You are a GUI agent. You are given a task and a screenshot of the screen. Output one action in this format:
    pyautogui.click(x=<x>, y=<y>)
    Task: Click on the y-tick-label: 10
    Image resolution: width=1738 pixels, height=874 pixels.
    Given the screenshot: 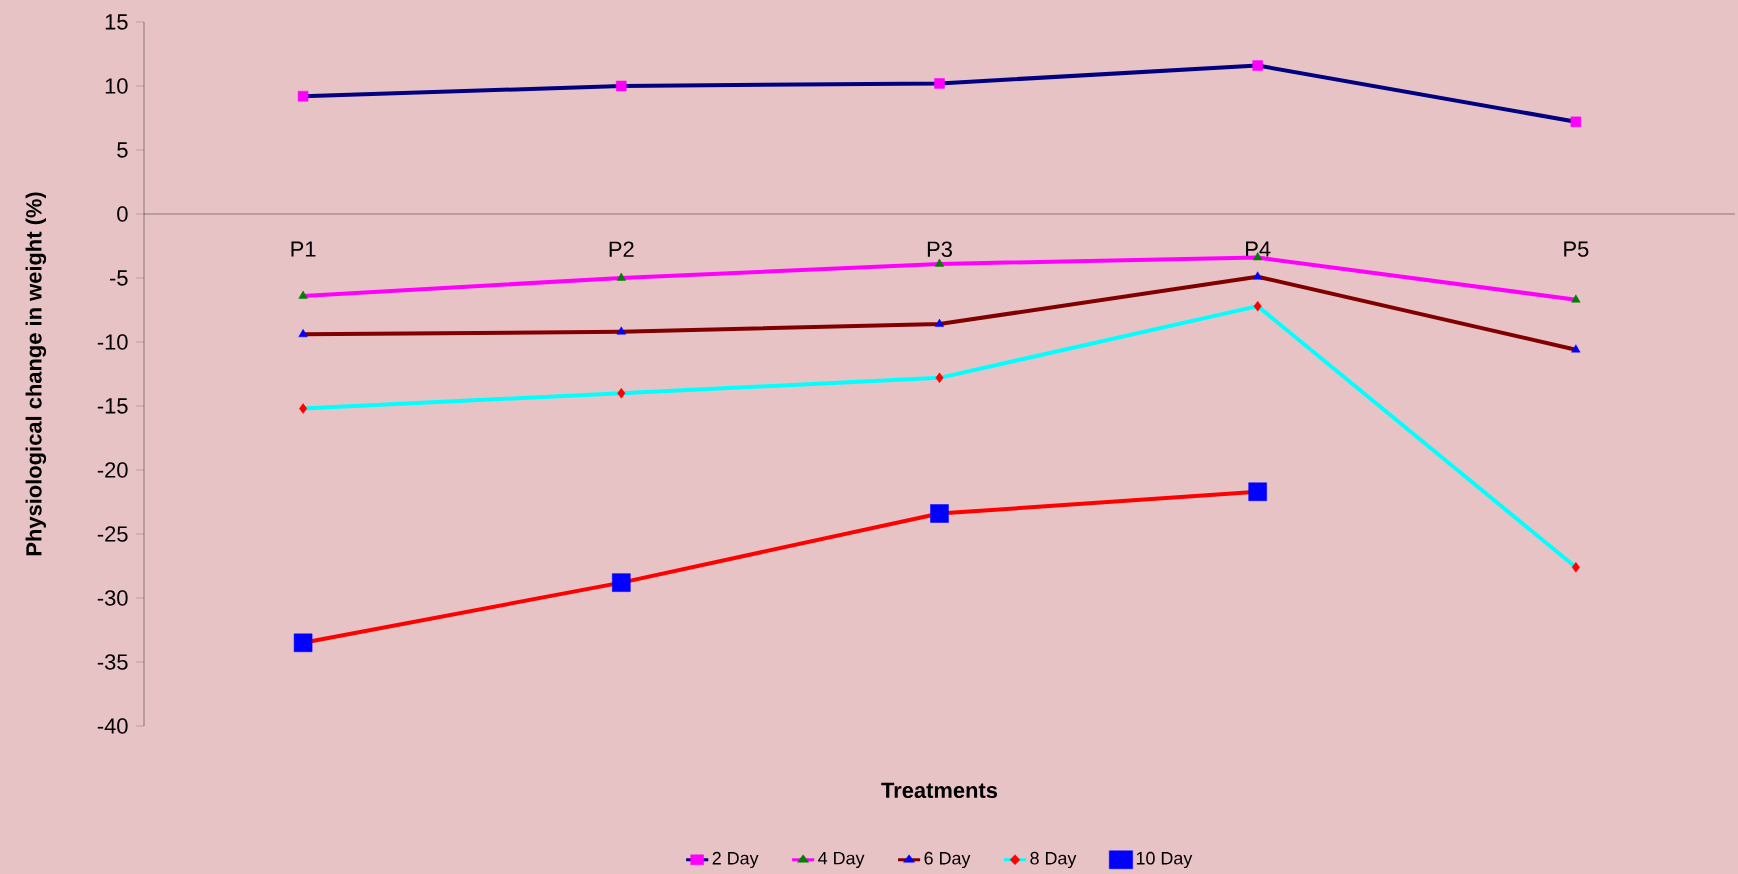 What is the action you would take?
    pyautogui.click(x=116, y=86)
    